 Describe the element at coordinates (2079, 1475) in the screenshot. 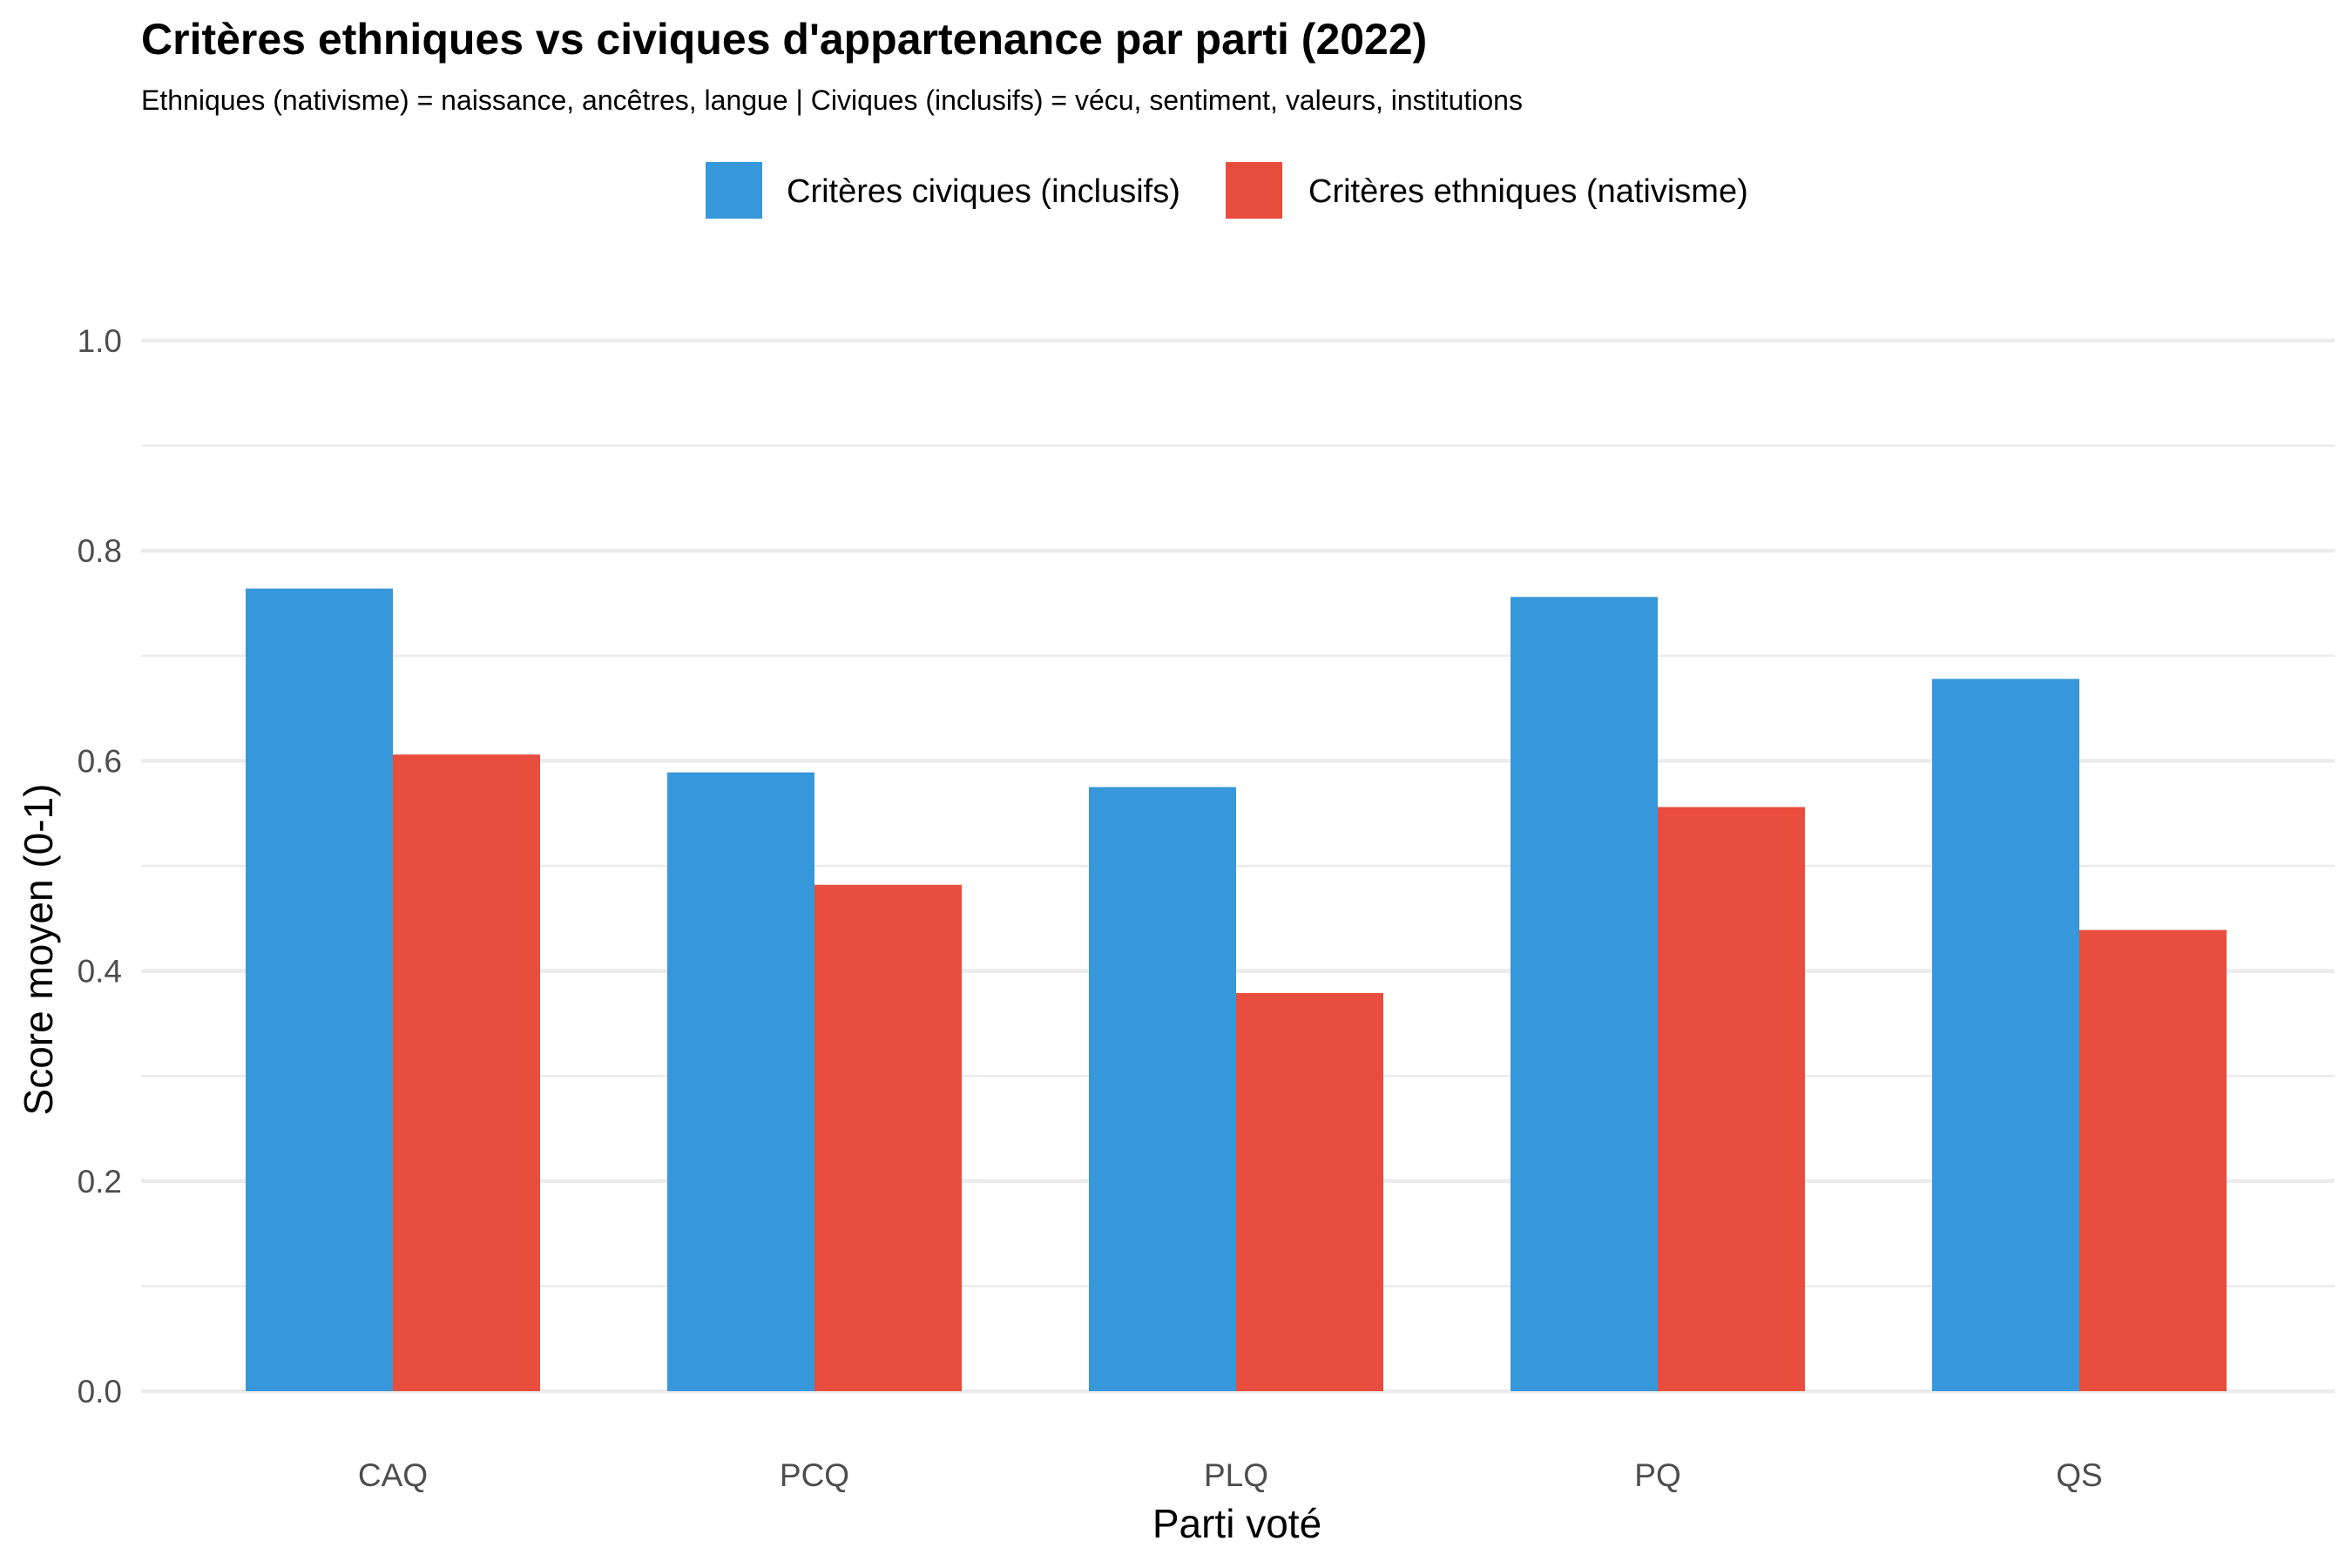

I see `x-tick-label: QS` at that location.